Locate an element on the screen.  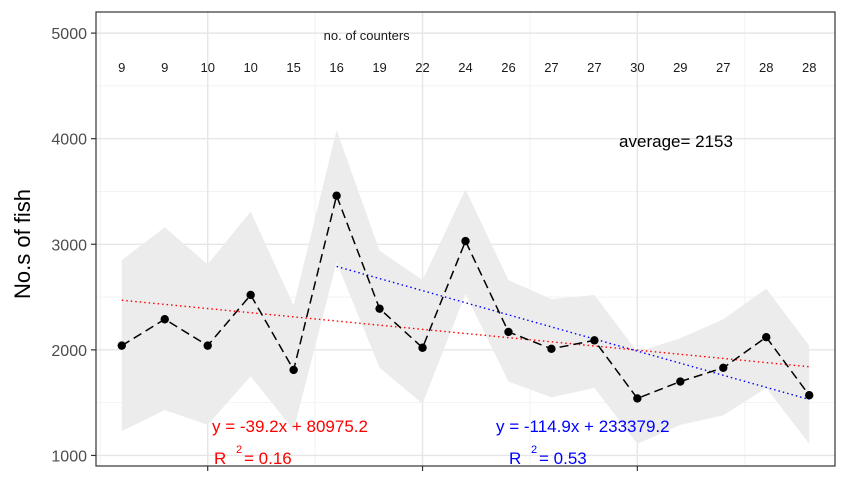
y-tick-label: 3000 is located at coordinates (69, 245).